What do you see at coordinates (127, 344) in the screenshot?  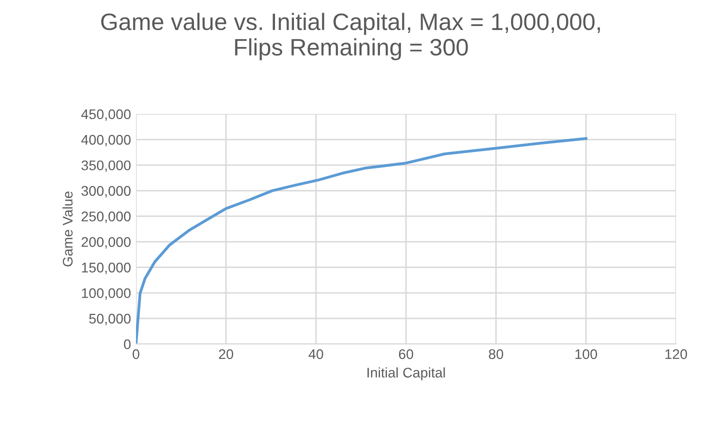 I see `y-tick-label: 0` at bounding box center [127, 344].